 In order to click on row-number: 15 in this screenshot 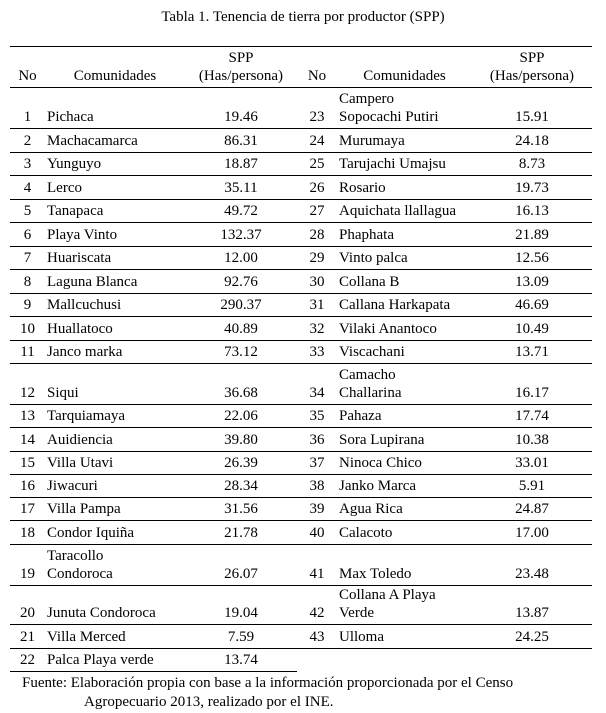, I will do `click(27, 463)`.